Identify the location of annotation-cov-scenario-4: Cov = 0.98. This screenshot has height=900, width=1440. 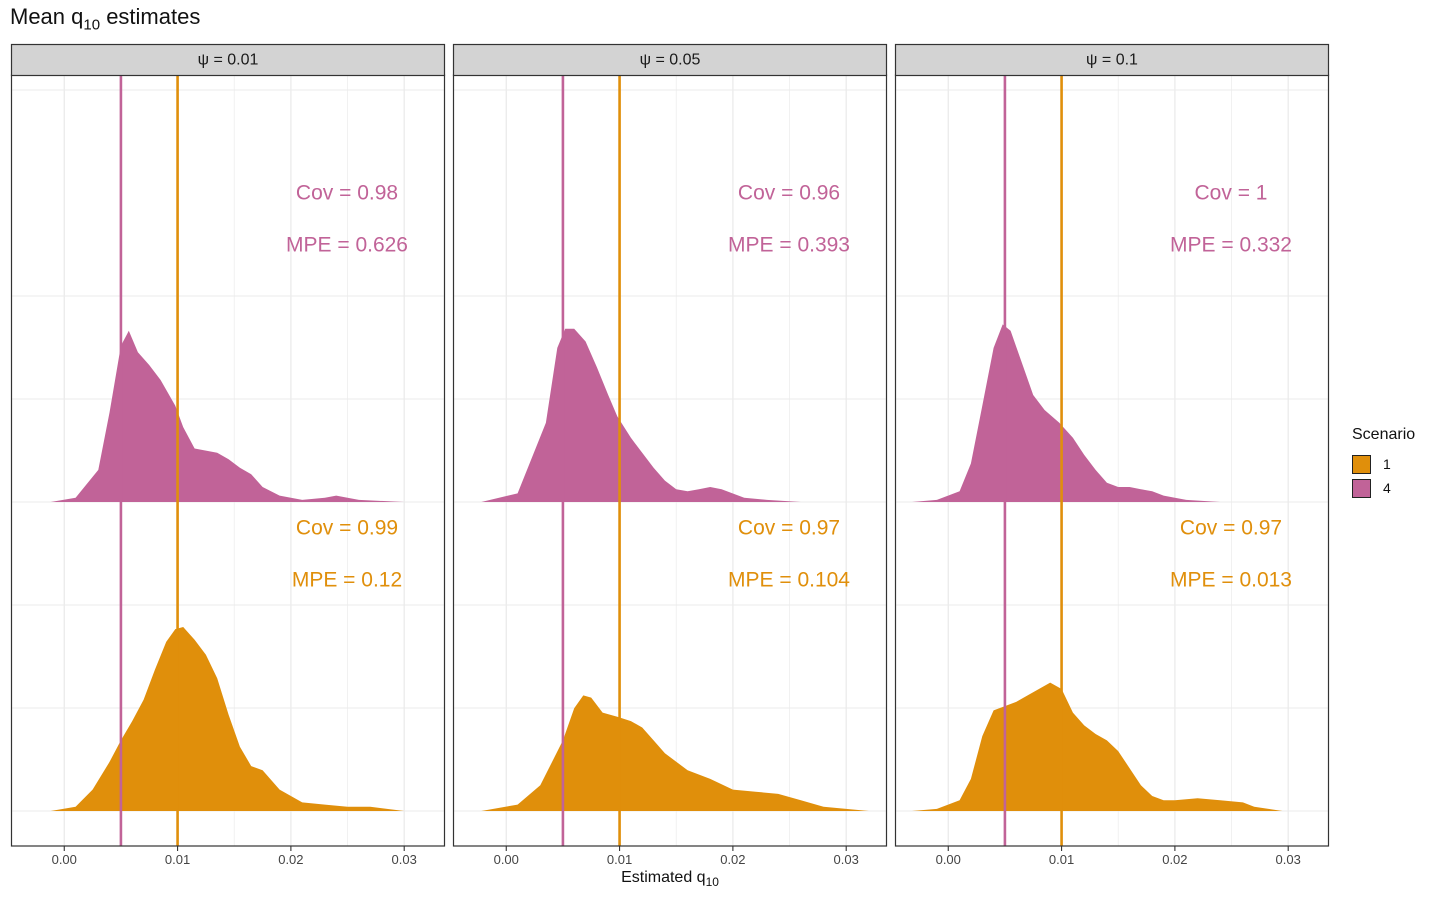
(347, 193).